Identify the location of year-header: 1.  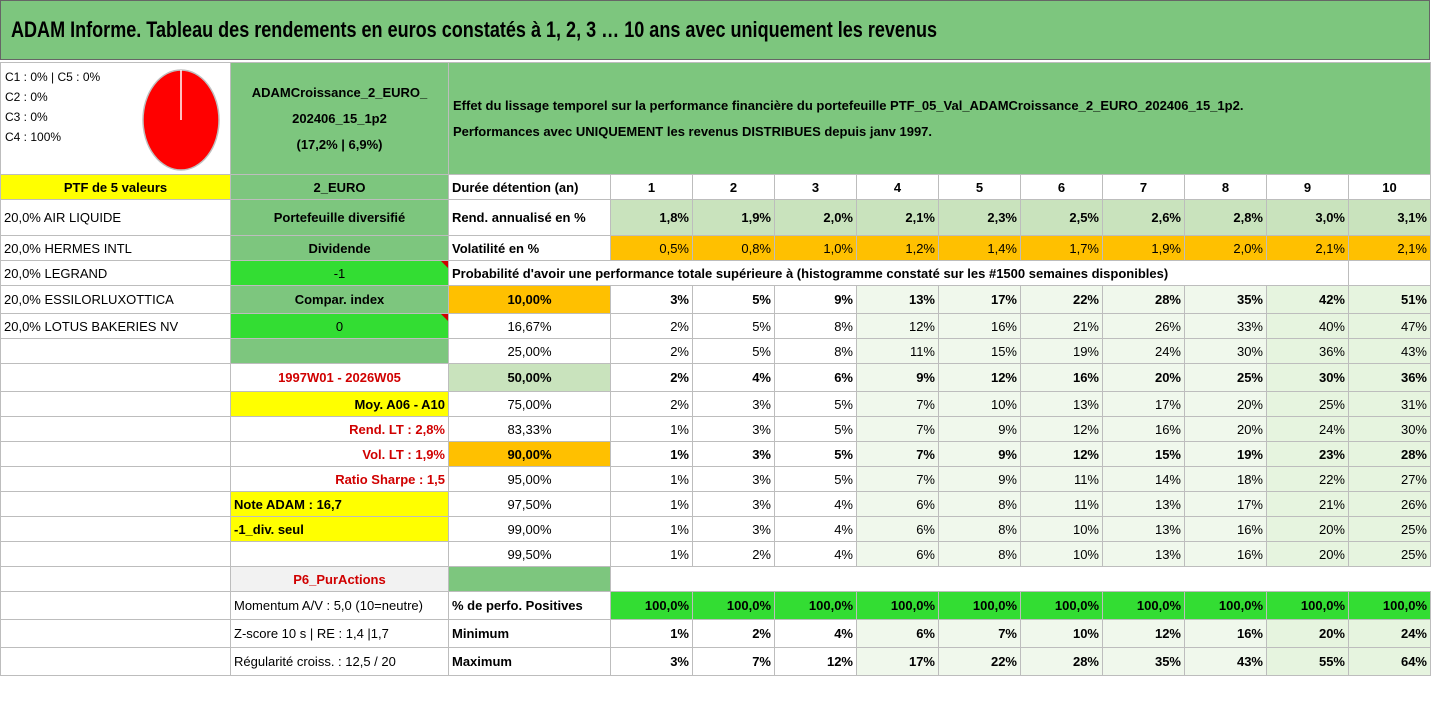
(651, 187).